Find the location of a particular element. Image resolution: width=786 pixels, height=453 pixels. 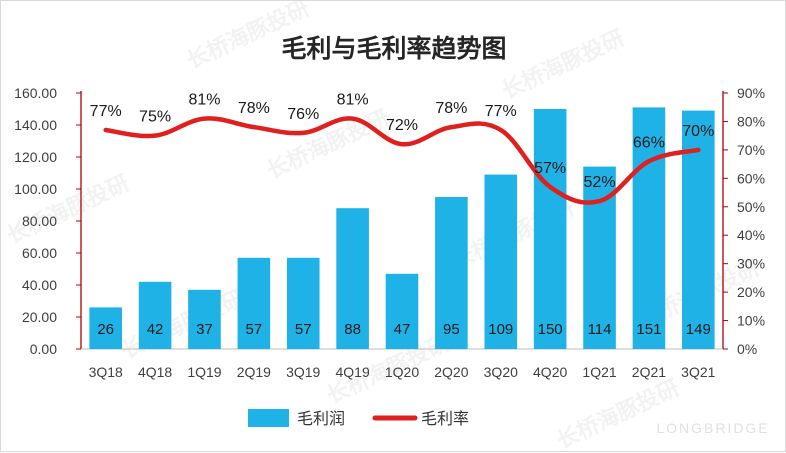

margin-value-label: 57% is located at coordinates (550, 168).